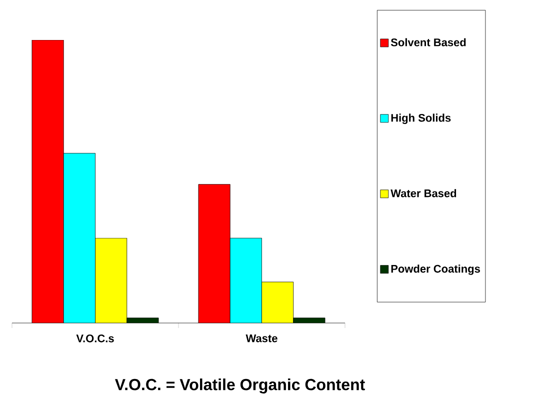  What do you see at coordinates (428, 42) in the screenshot?
I see `legend-label: Solvent Based` at bounding box center [428, 42].